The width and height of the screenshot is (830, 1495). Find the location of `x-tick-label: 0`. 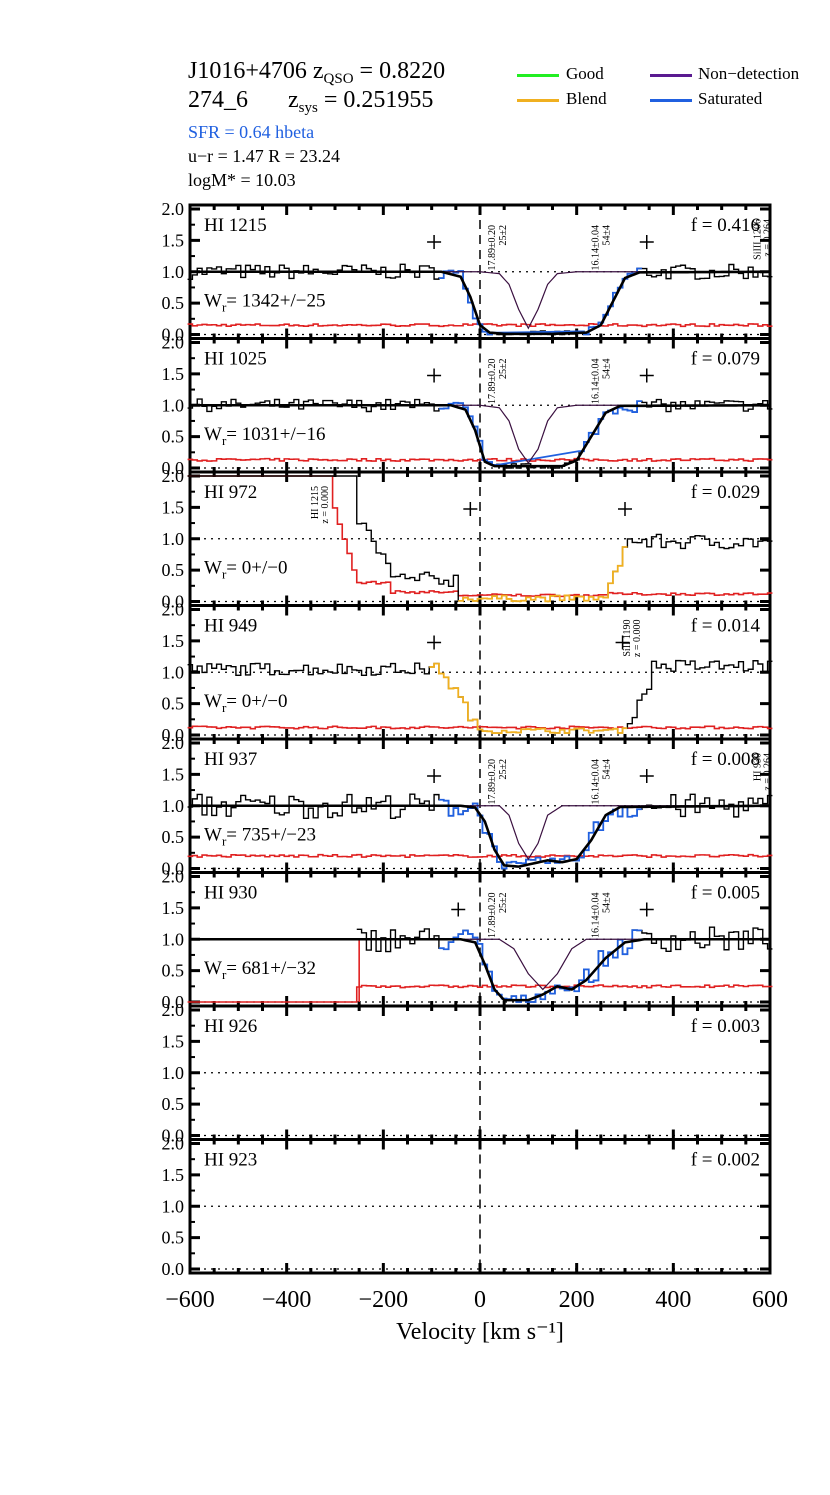

x-tick-label: 0 is located at coordinates (480, 1300).